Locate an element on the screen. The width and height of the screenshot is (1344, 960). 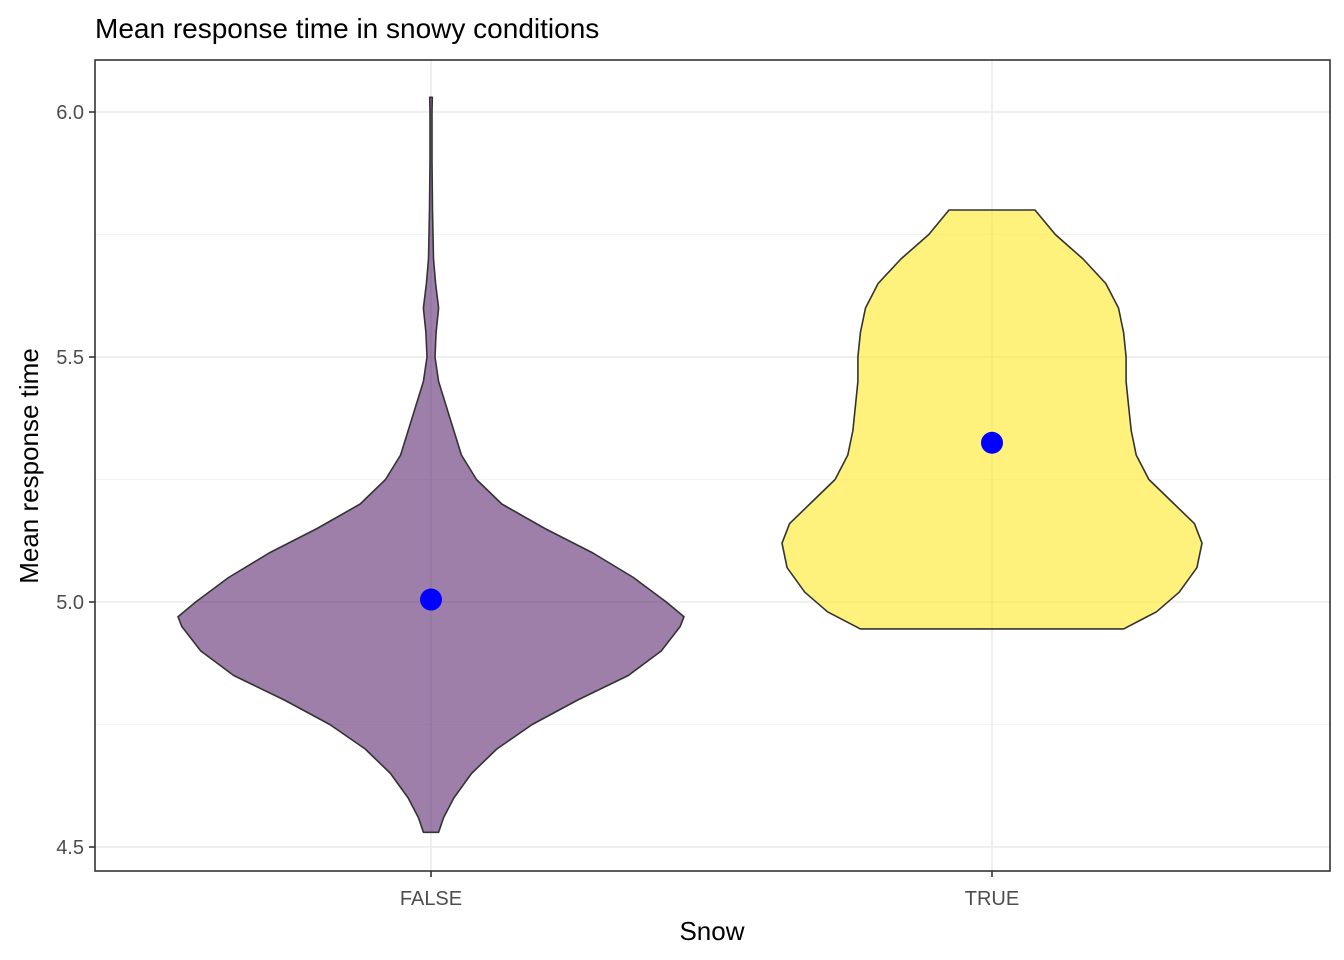
x-axis-title: Snow is located at coordinates (711, 931).